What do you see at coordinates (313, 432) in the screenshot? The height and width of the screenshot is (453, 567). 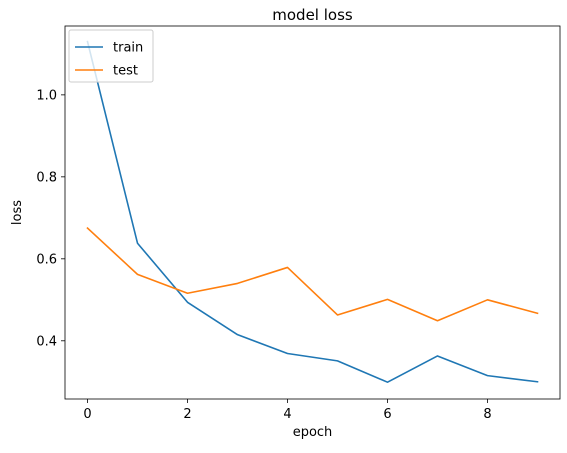 I see `x-axis-label: epoch` at bounding box center [313, 432].